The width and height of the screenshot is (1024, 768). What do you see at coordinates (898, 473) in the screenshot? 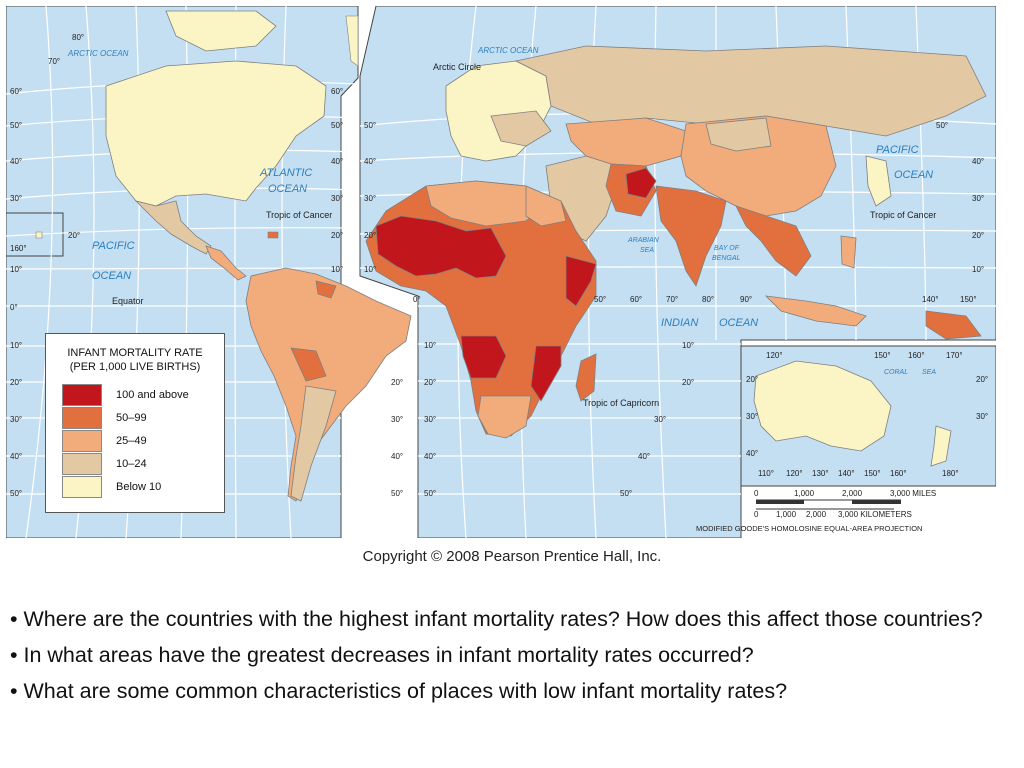
I see `inset-lon-label: 160°` at bounding box center [898, 473].